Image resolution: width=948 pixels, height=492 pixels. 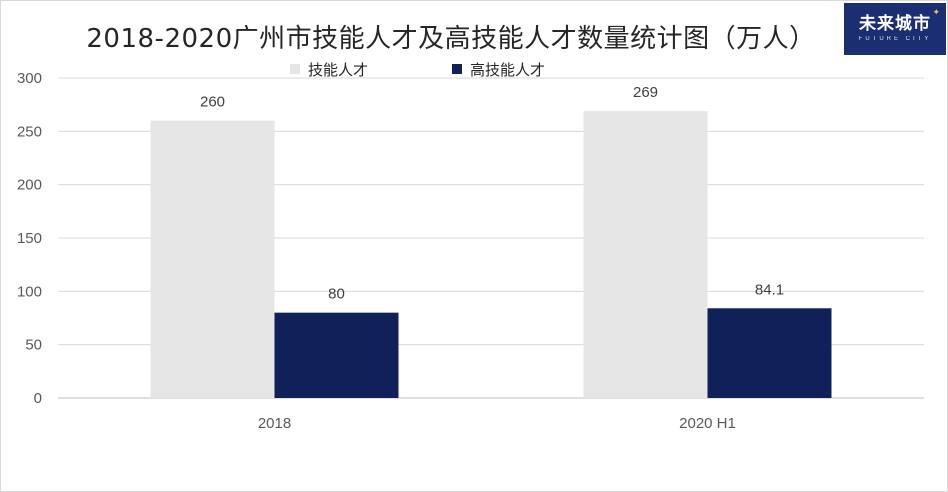 I want to click on legend-swatch-highly-skilled, so click(x=457, y=69).